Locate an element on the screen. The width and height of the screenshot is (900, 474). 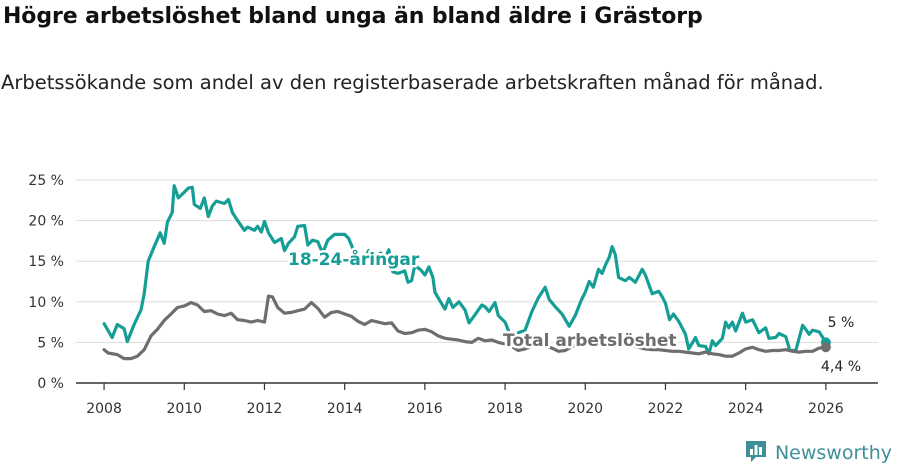
y-tick-label: 15 % is located at coordinates (46, 262).